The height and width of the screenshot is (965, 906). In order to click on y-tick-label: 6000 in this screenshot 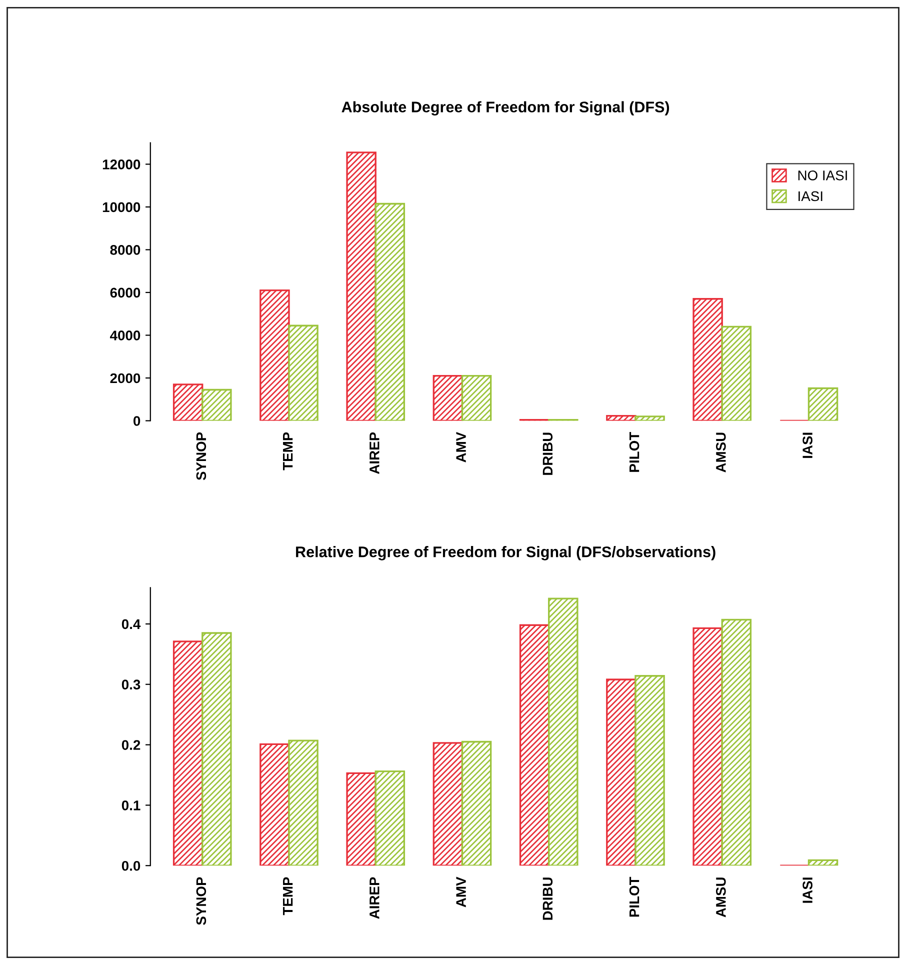, I will do `click(125, 293)`.